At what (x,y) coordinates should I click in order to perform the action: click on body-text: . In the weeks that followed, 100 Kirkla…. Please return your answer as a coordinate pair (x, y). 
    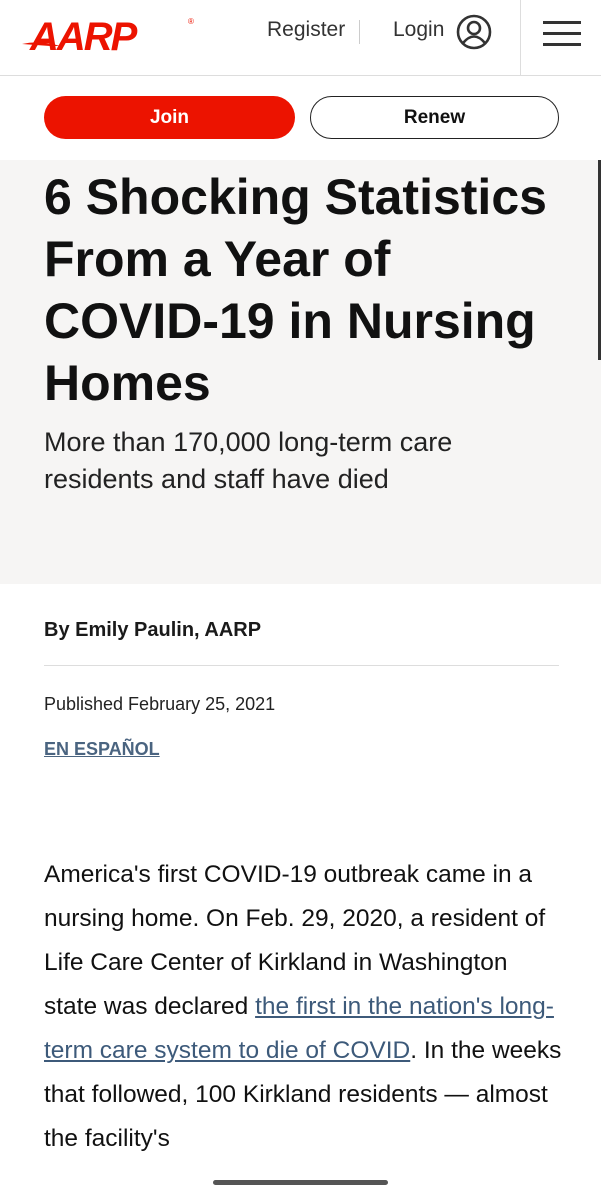
    Looking at the image, I should click on (303, 1094).